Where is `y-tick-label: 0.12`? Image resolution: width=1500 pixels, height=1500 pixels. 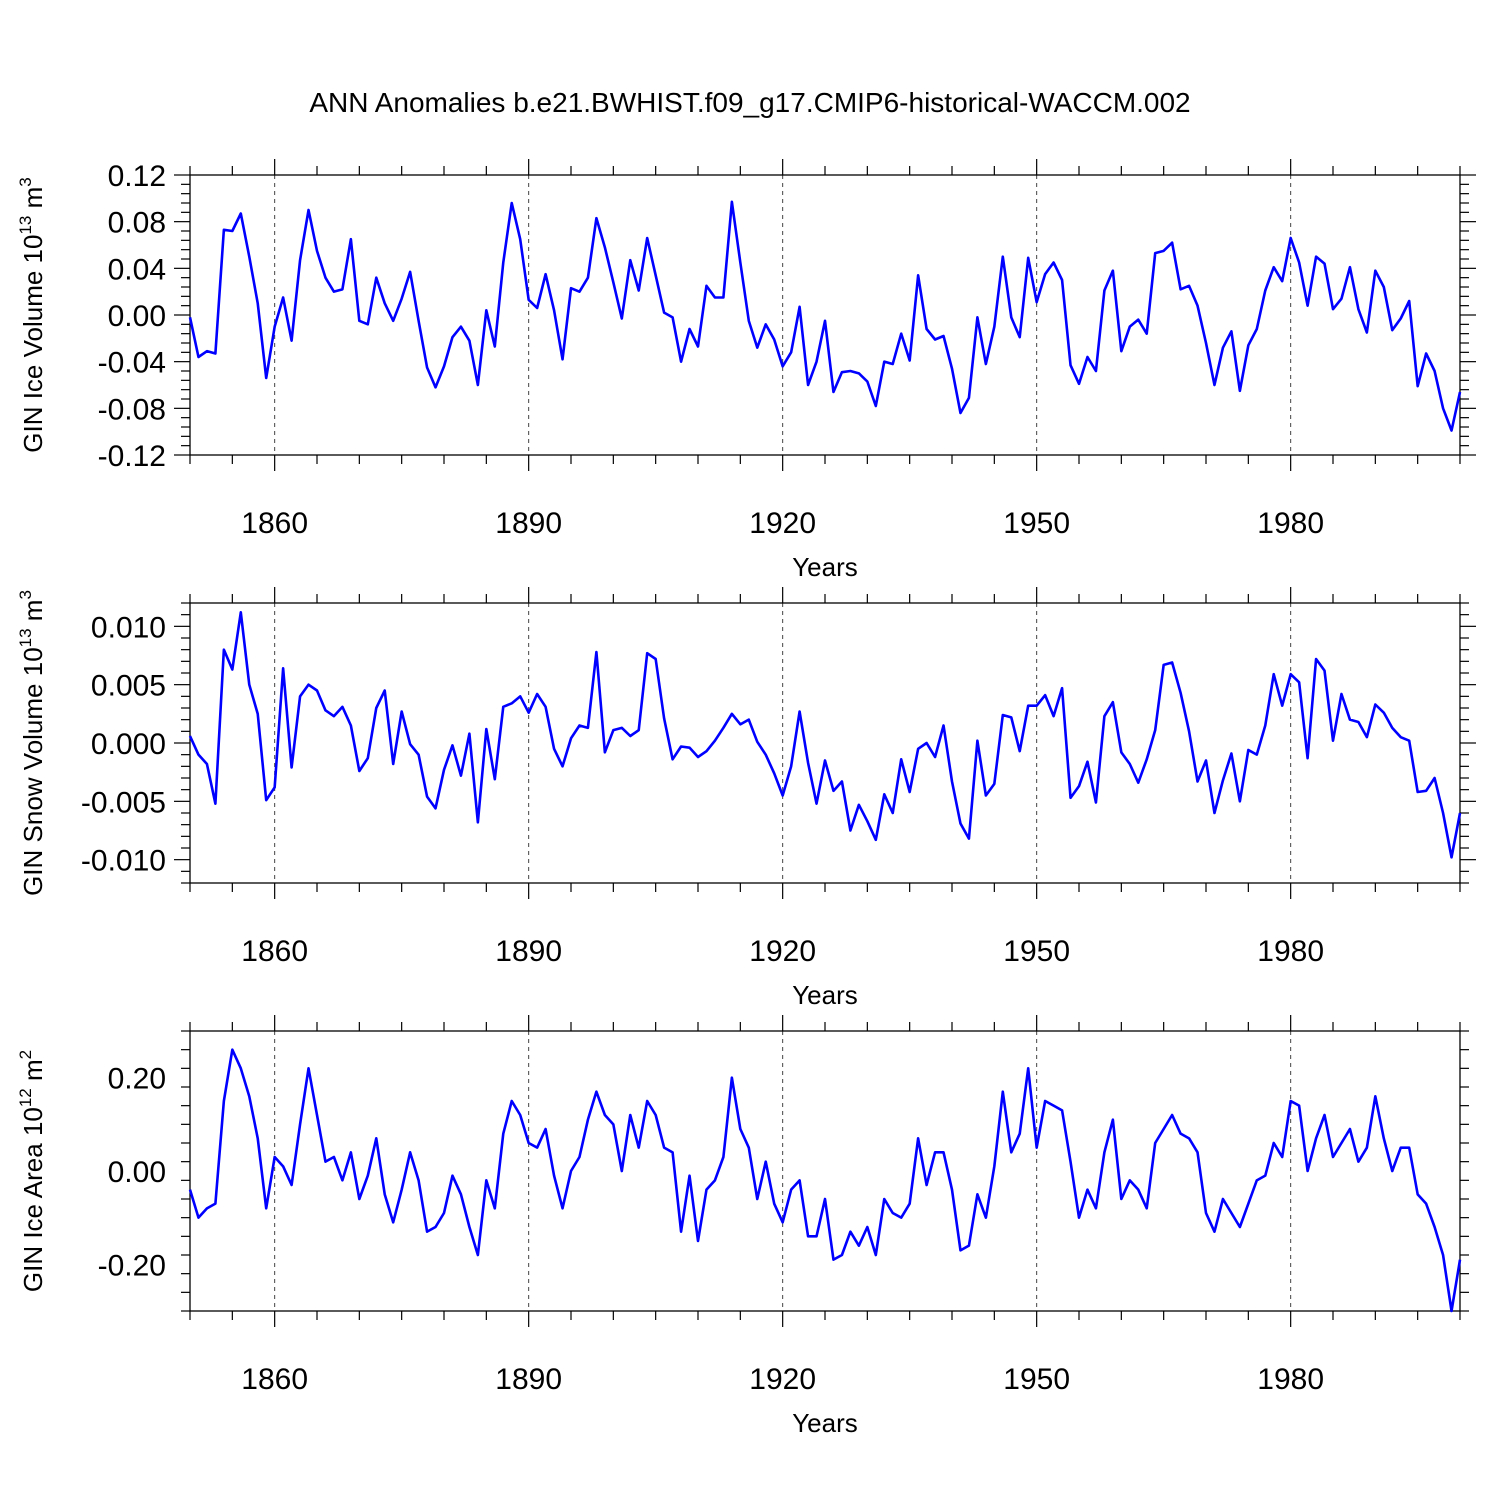
y-tick-label: 0.12 is located at coordinates (137, 176).